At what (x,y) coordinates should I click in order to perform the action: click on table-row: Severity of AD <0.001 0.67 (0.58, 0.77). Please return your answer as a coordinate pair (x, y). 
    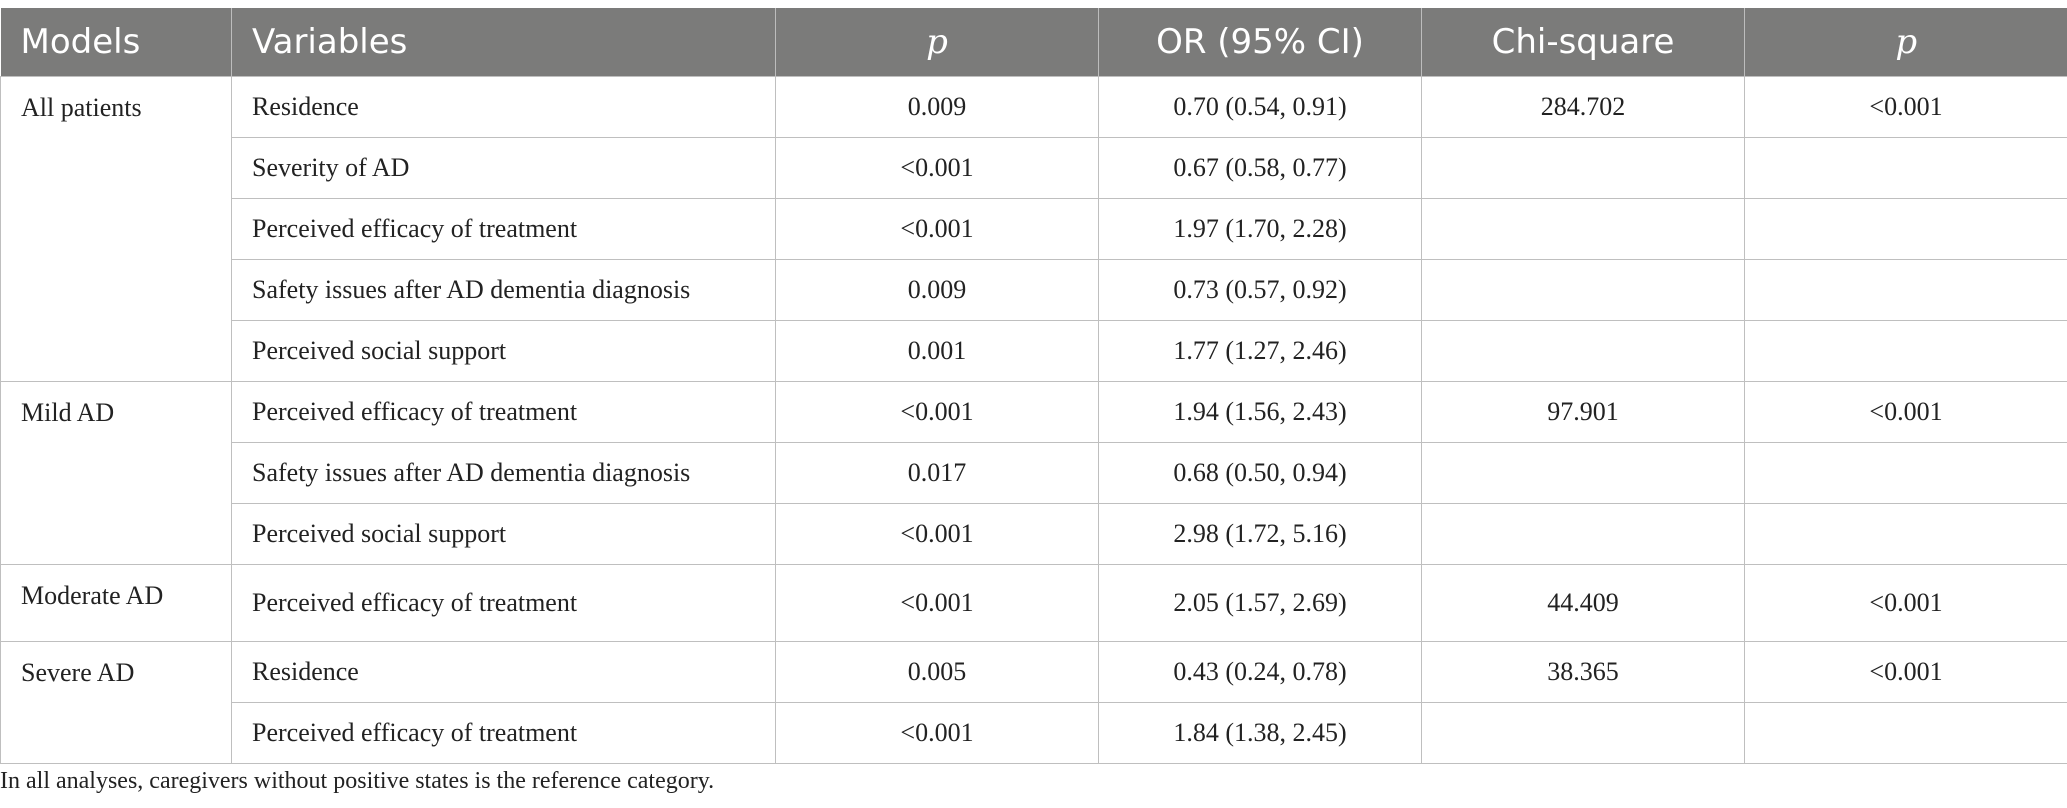
    Looking at the image, I should click on (1034, 168).